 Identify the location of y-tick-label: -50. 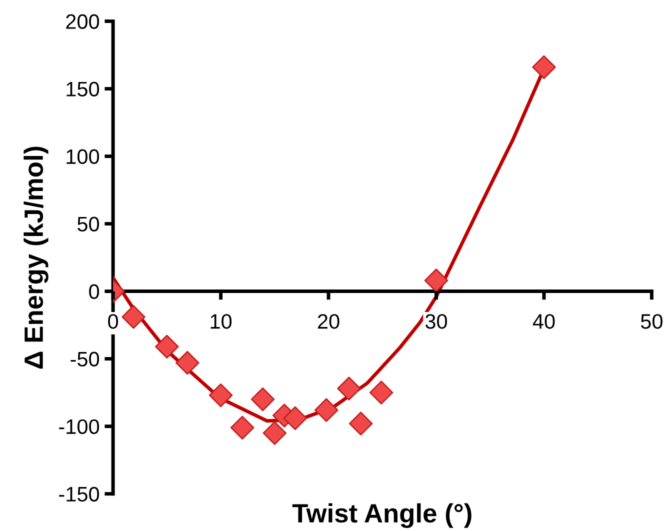
(85, 359).